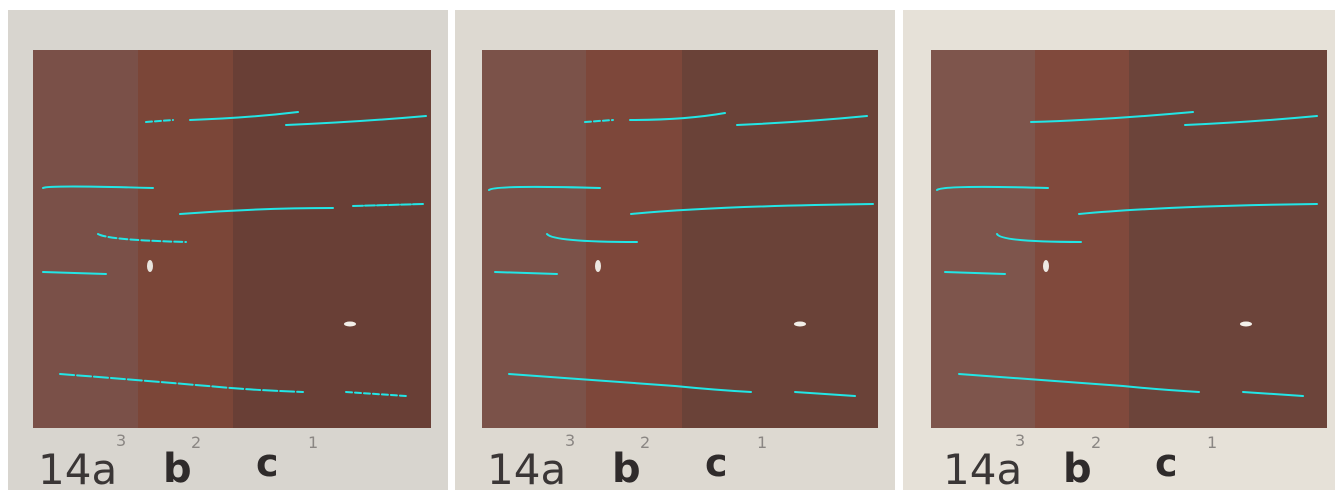 The image size is (1335, 492). I want to click on strip-left, so click(983, 239).